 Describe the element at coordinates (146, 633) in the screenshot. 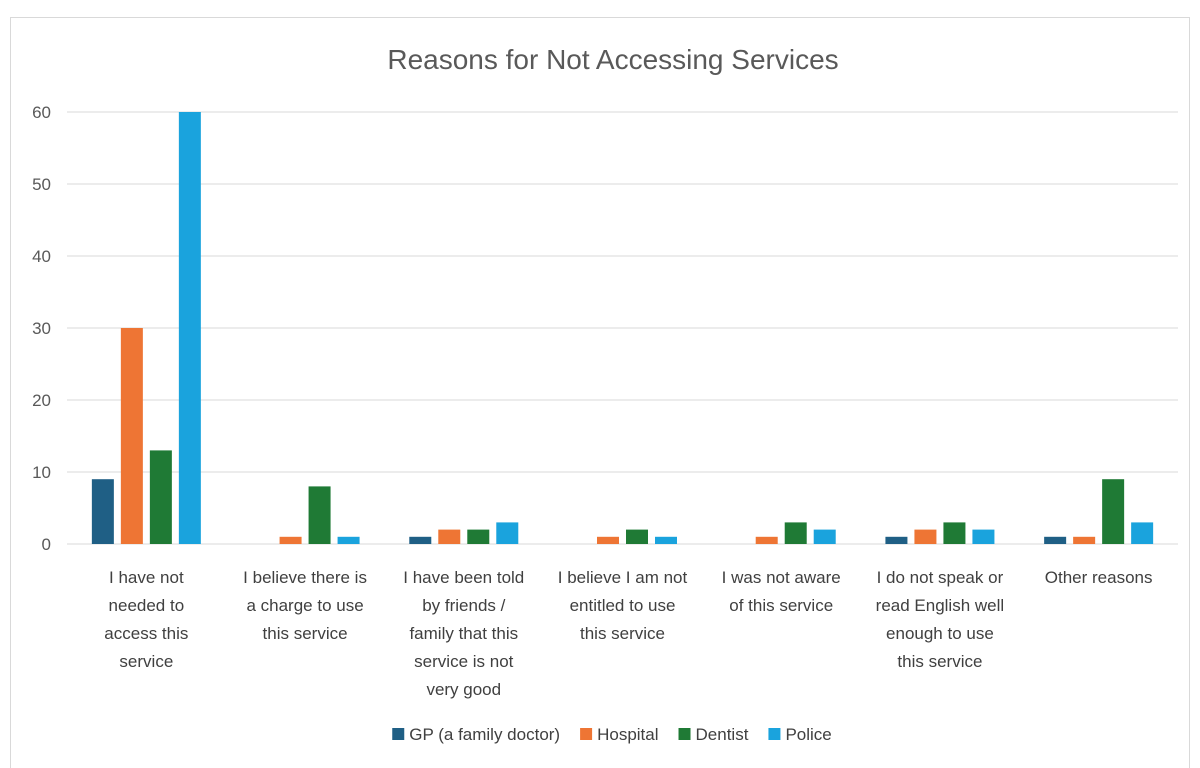

I see `x-category-label-line: access this` at that location.